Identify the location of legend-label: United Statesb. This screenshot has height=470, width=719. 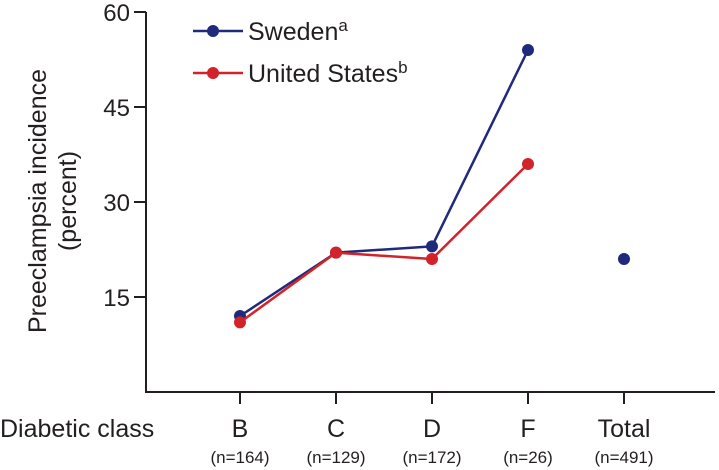
(328, 73).